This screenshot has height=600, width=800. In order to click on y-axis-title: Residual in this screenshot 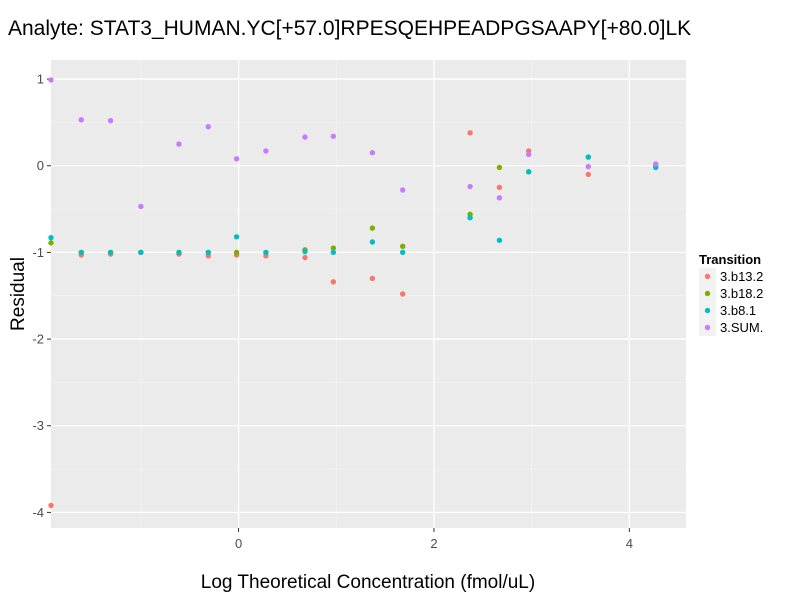, I will do `click(18, 294)`.